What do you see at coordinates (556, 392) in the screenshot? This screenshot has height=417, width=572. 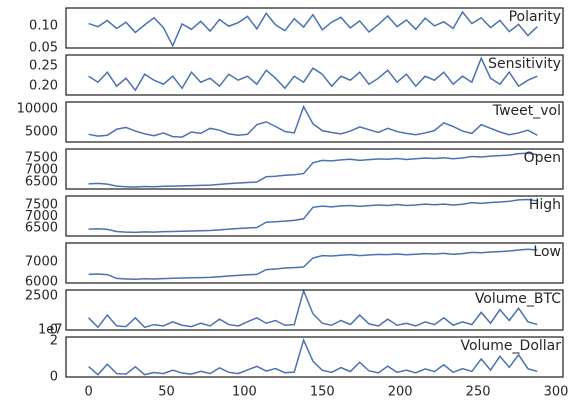 I see `x-tick-label: 300` at bounding box center [556, 392].